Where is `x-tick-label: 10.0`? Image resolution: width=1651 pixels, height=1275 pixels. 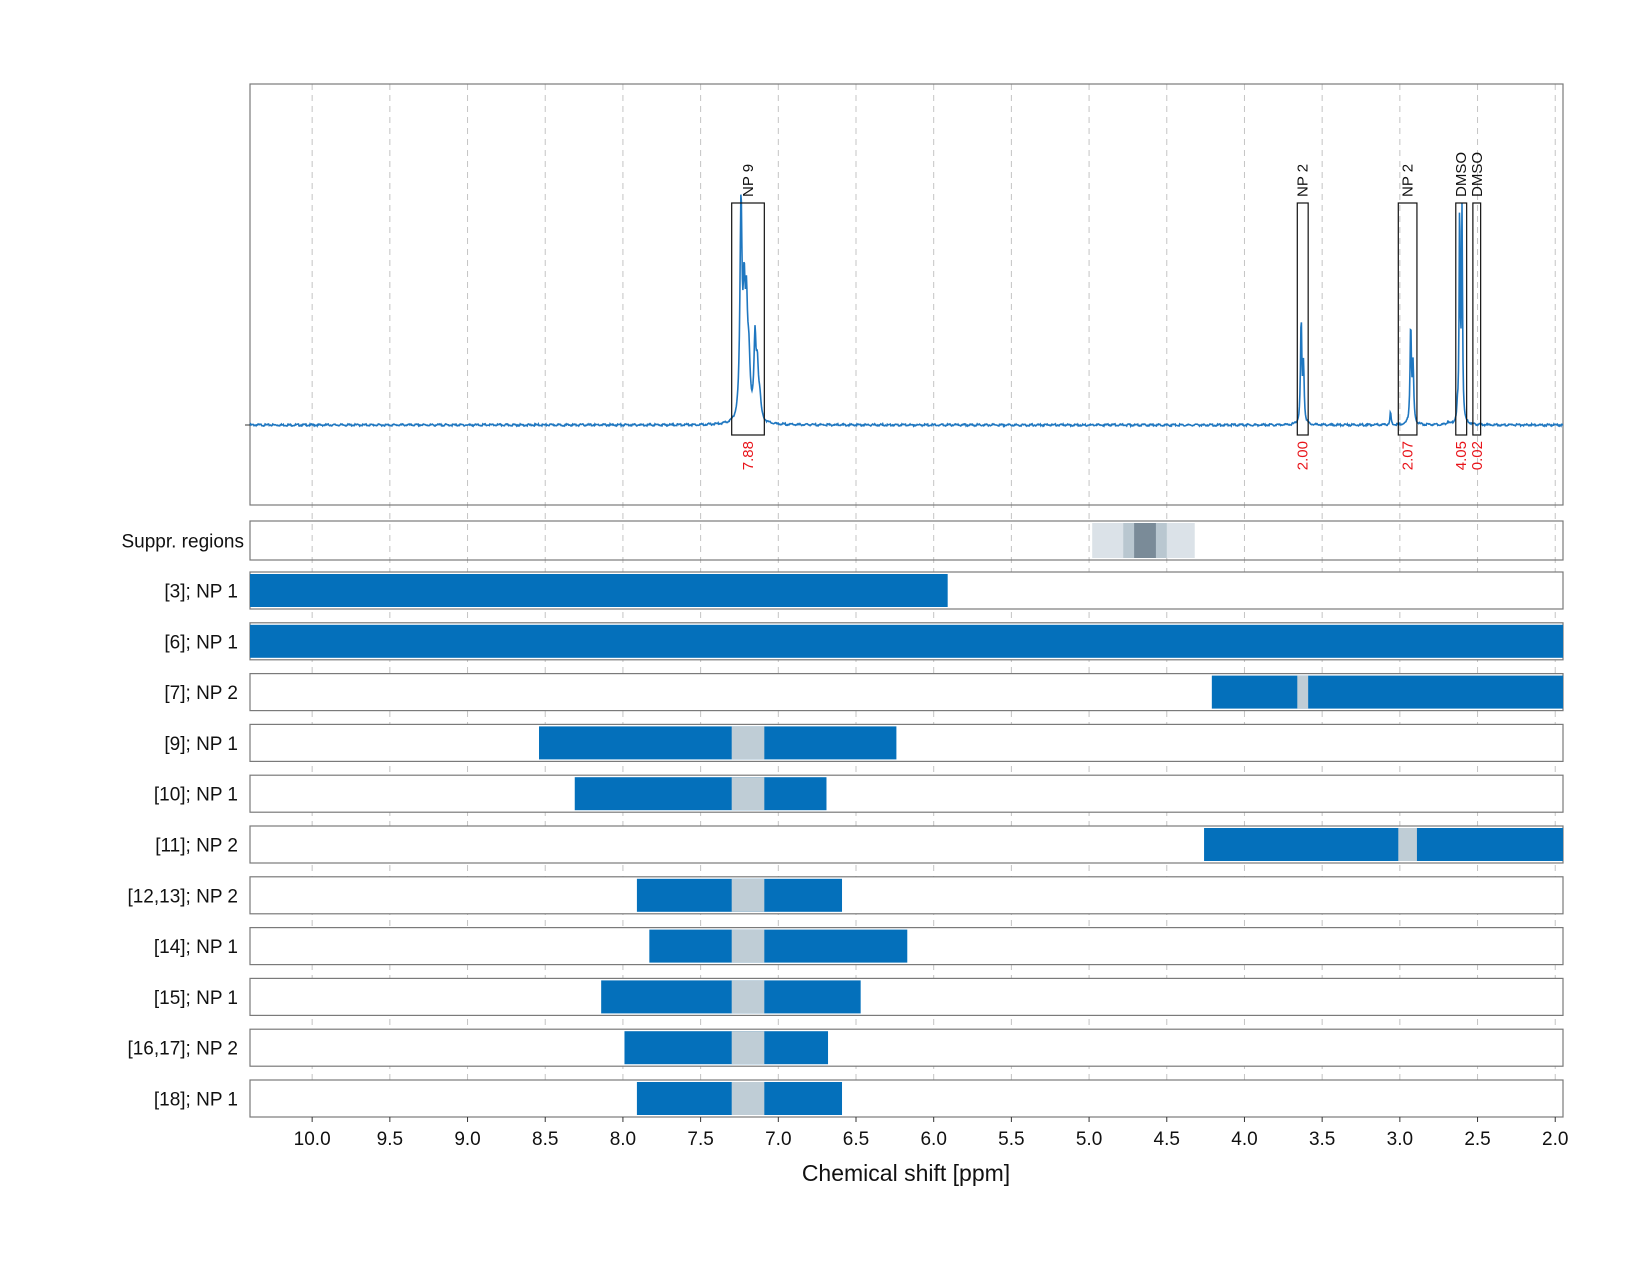
x-tick-label: 10.0 is located at coordinates (312, 1139).